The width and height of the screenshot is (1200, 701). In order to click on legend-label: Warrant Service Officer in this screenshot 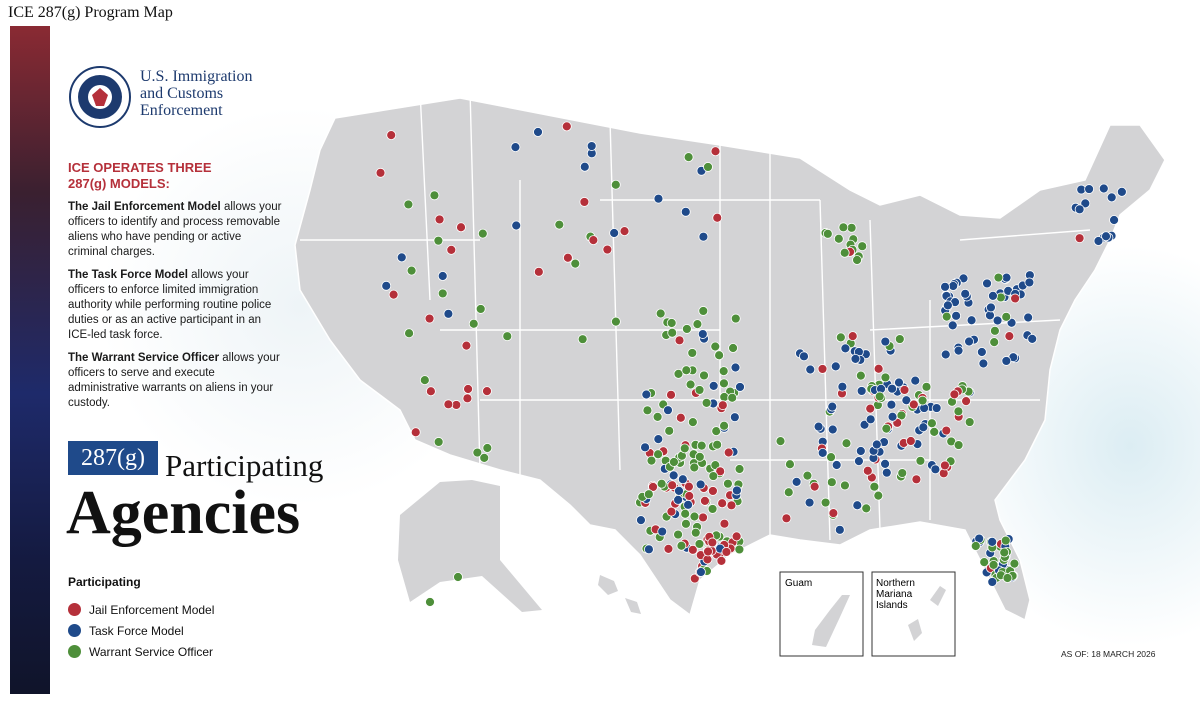, I will do `click(151, 651)`.